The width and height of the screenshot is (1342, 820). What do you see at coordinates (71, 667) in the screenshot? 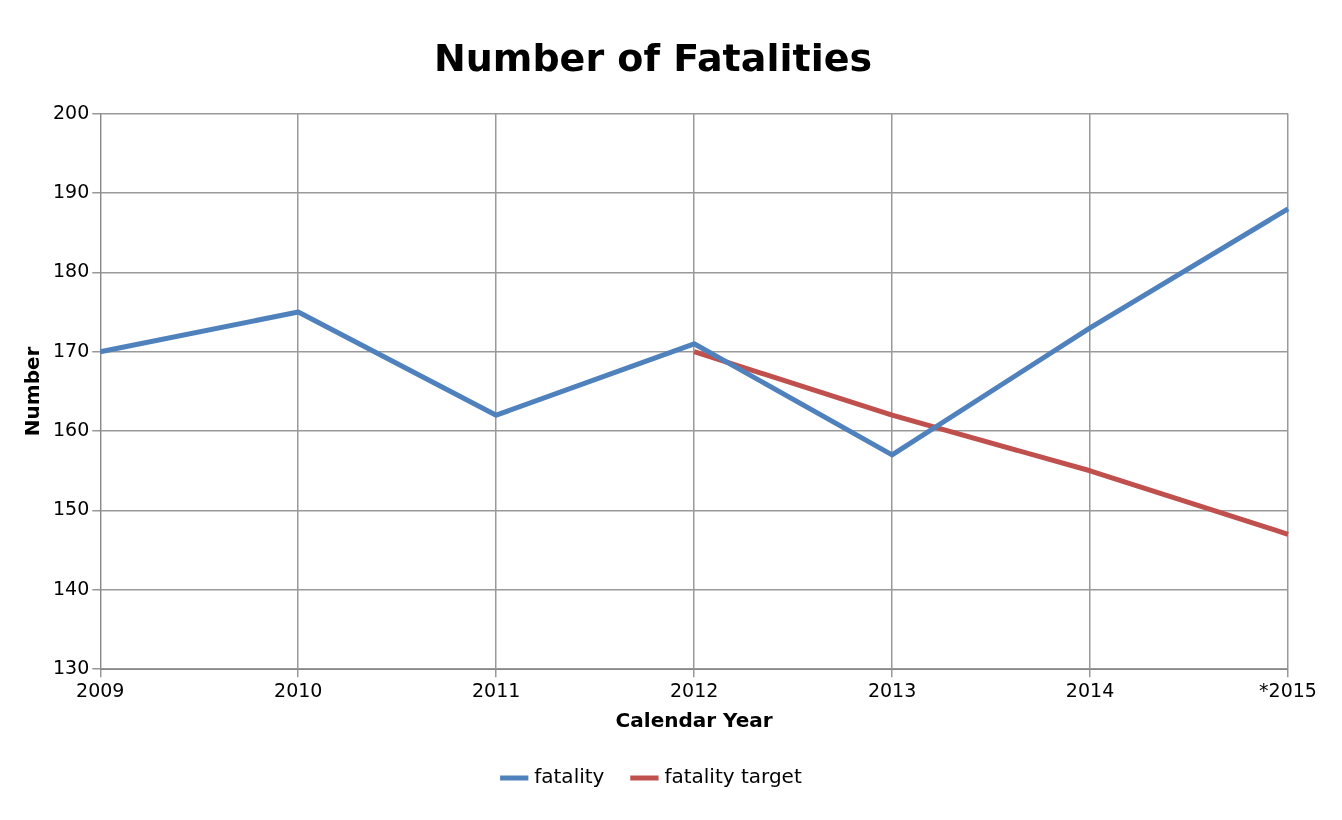
I see `y-tick-label: 130` at bounding box center [71, 667].